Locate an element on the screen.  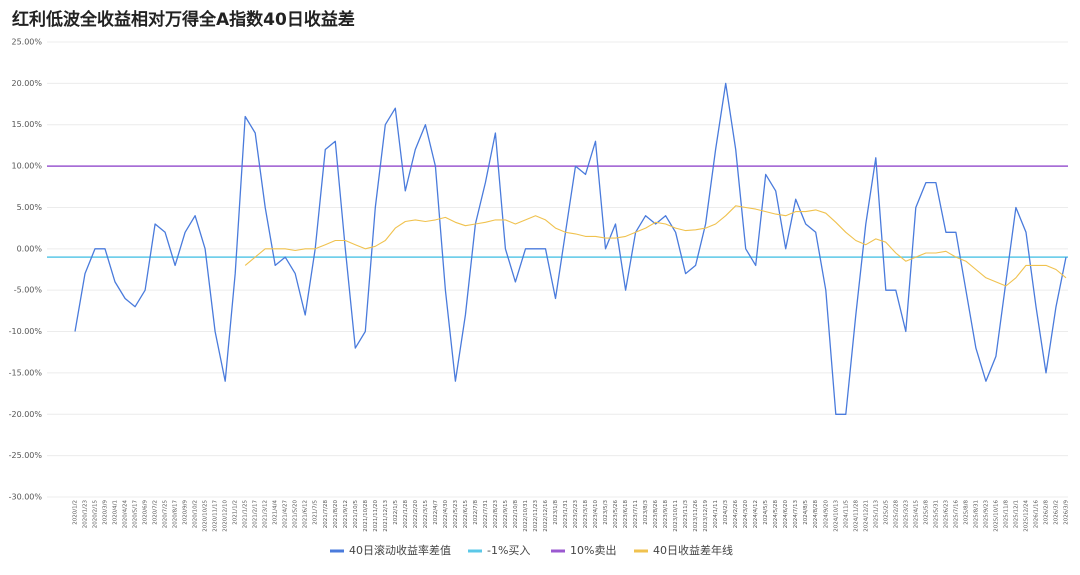
x-tick-label: 2020/4/24 is located at coordinates (126, 514).